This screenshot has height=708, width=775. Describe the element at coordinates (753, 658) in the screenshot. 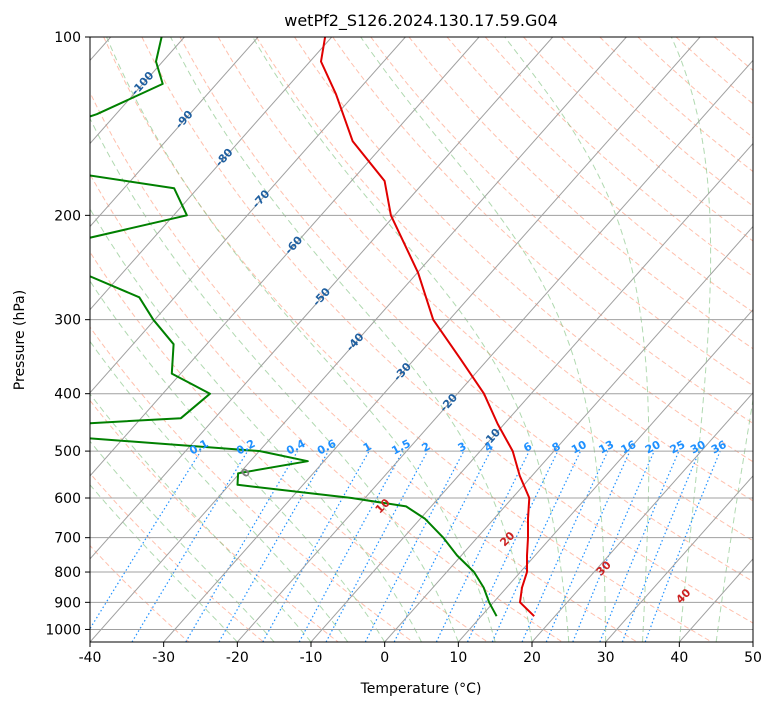

I see `x-tick-label: 50` at that location.